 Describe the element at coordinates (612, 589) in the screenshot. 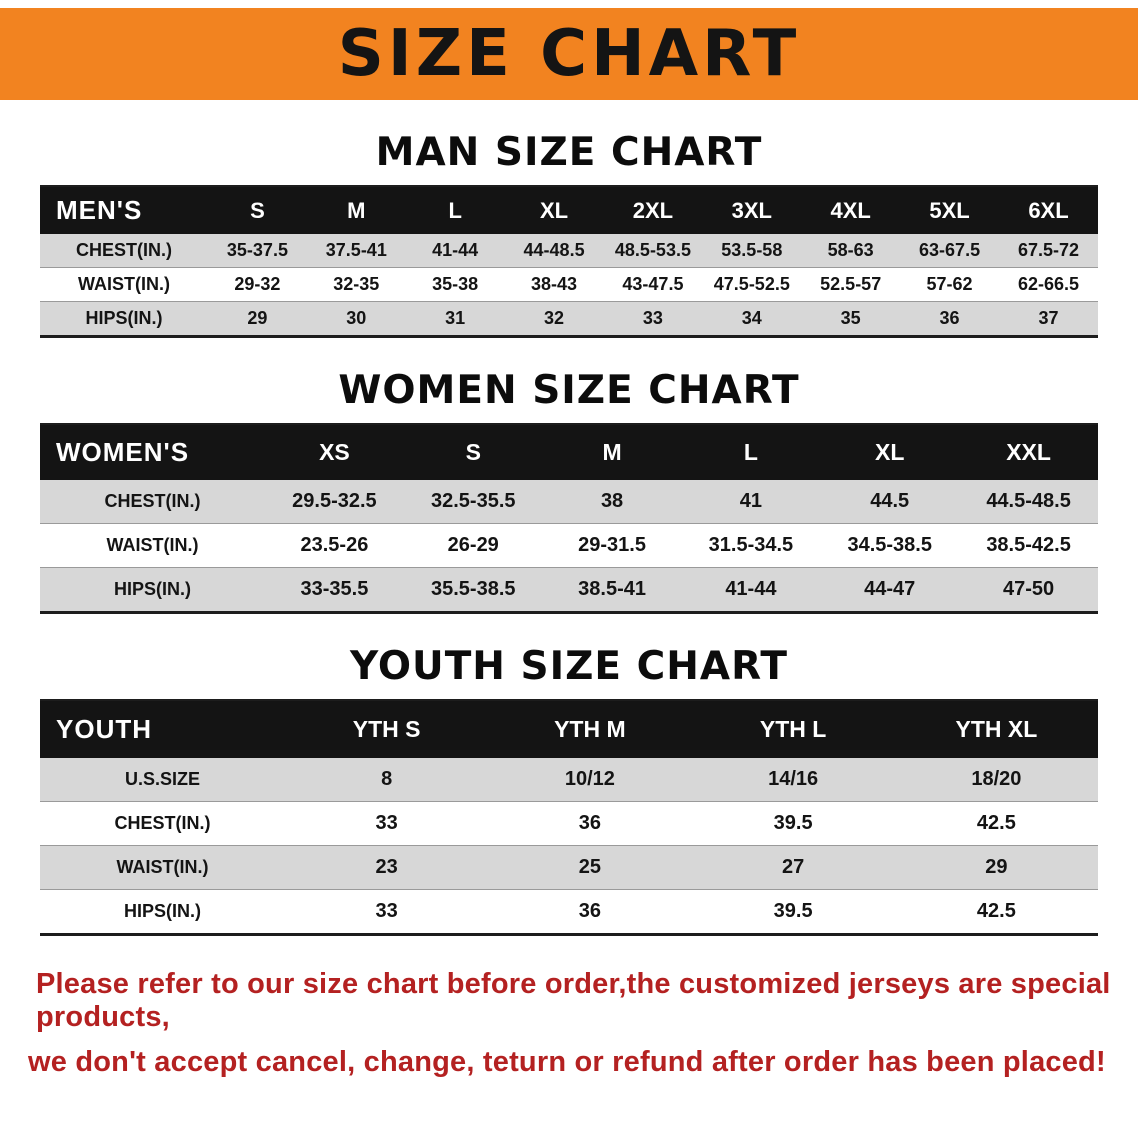

I see `size-value-cell: 38.5-41` at that location.